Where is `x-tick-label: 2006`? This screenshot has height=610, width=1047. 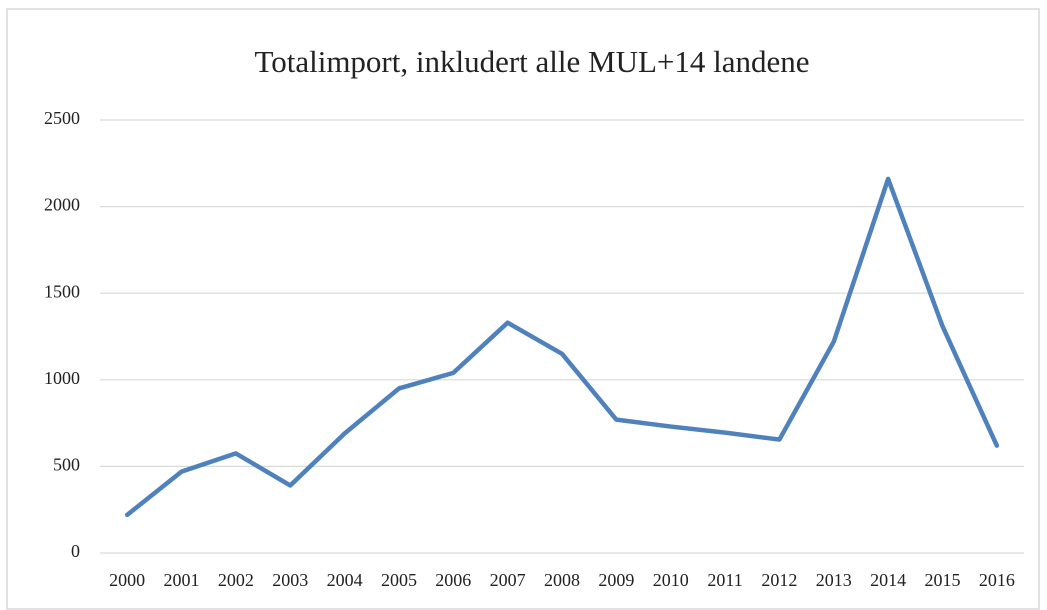 x-tick-label: 2006 is located at coordinates (453, 580).